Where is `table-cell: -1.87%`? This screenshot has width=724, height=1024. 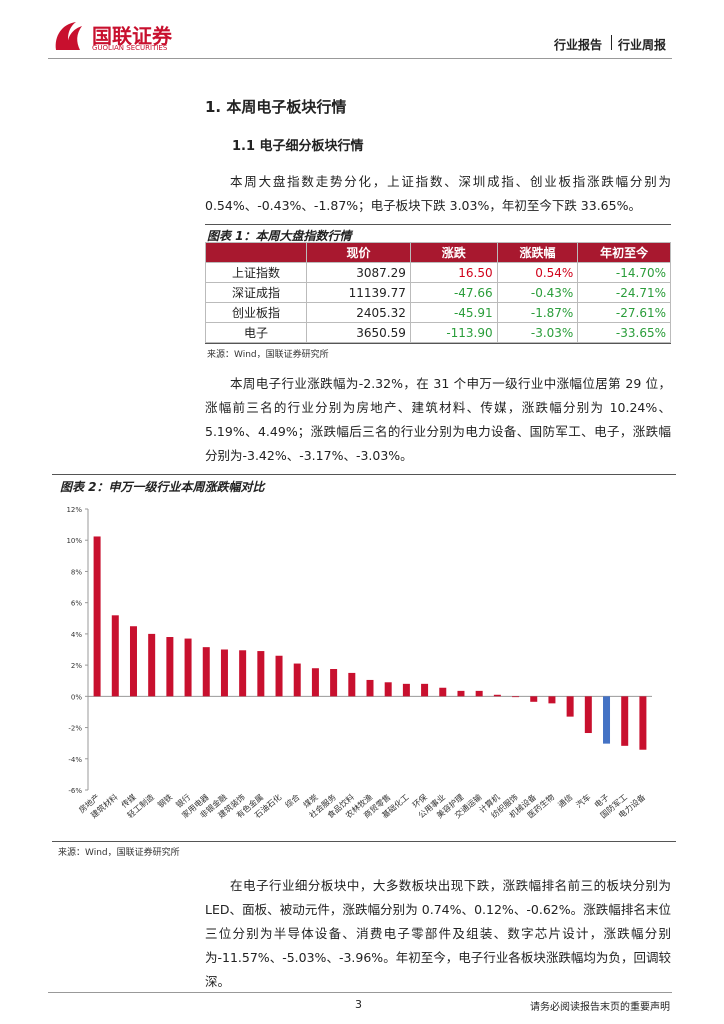 table-cell: -1.87% is located at coordinates (537, 312).